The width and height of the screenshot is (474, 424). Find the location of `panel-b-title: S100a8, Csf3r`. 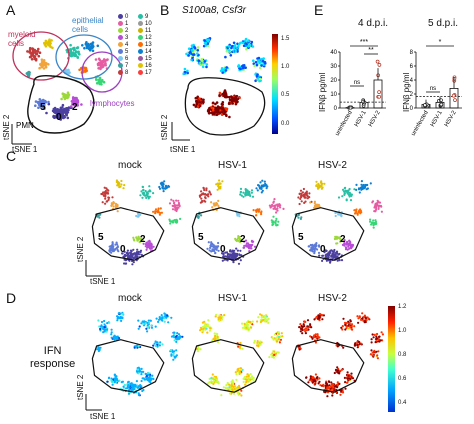

panel-b-title: S100a8, Csf3r is located at coordinates (214, 10).